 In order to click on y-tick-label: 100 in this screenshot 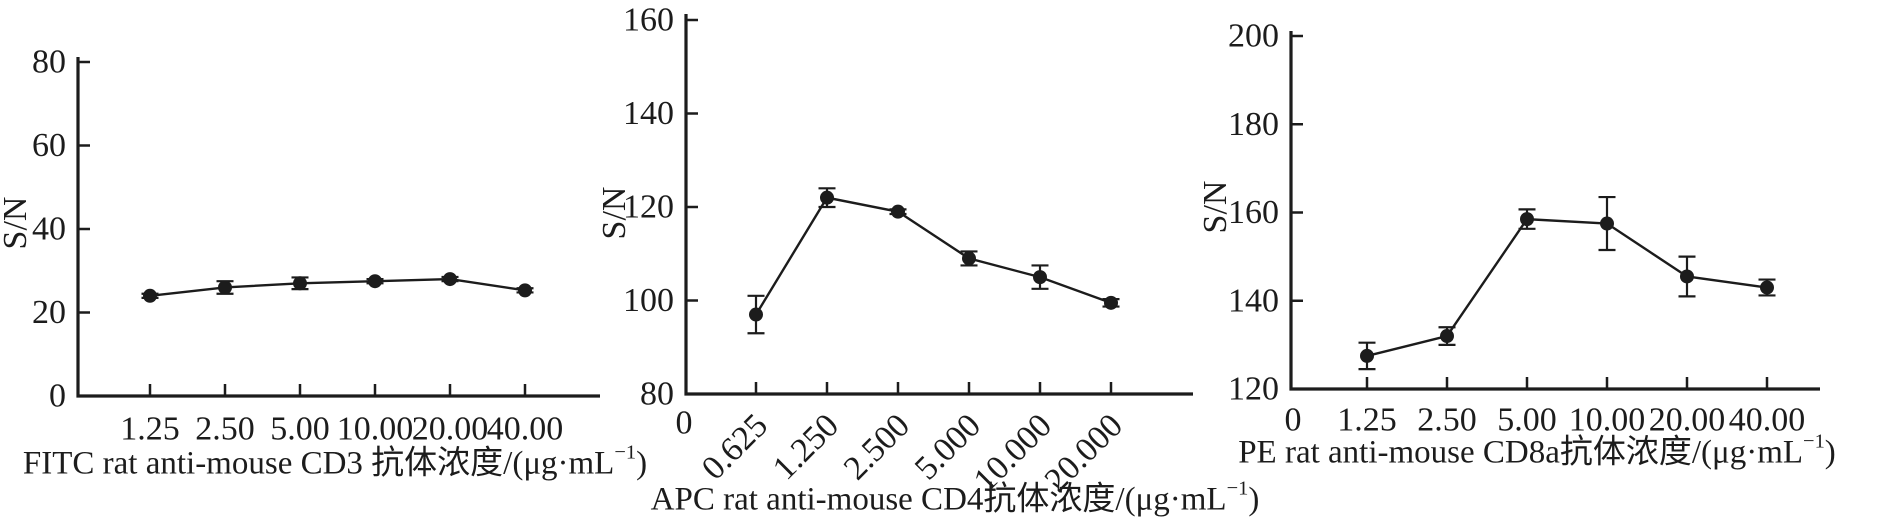, I will do `click(648, 300)`.